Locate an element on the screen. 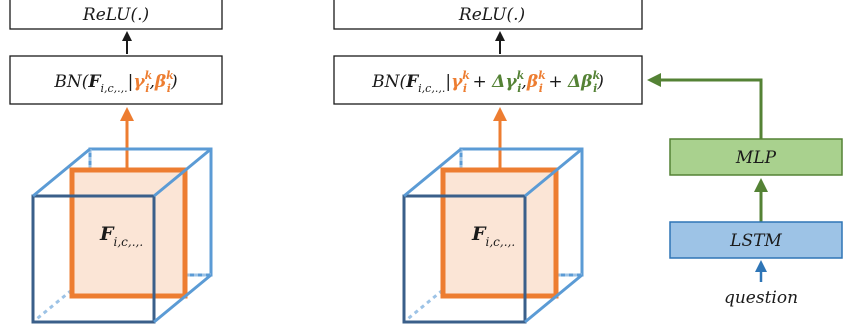 Image resolution: width=847 pixels, height=329 pixels. left-relu-box: ReLU(.) is located at coordinates (116, 15).